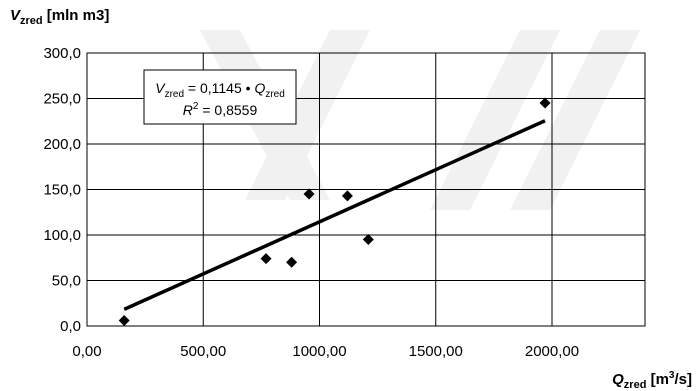  What do you see at coordinates (62, 235) in the screenshot?
I see `y-tick-label: 100,0` at bounding box center [62, 235].